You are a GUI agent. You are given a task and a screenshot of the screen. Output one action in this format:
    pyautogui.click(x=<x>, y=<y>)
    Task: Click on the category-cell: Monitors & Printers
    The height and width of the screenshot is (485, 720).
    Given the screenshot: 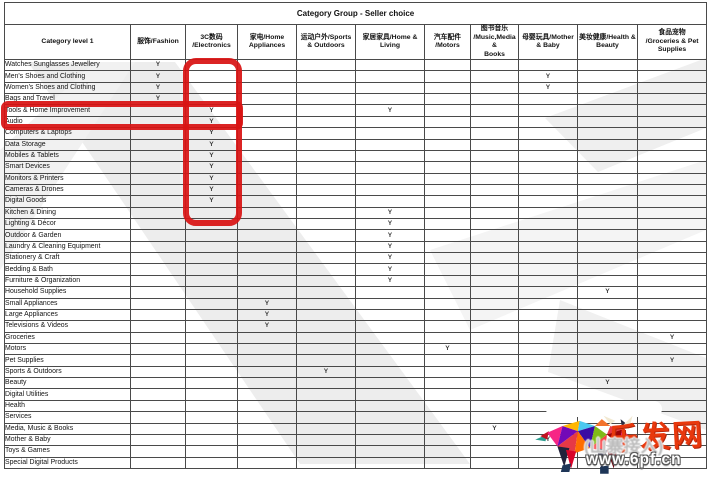 What is the action you would take?
    pyautogui.click(x=67, y=178)
    